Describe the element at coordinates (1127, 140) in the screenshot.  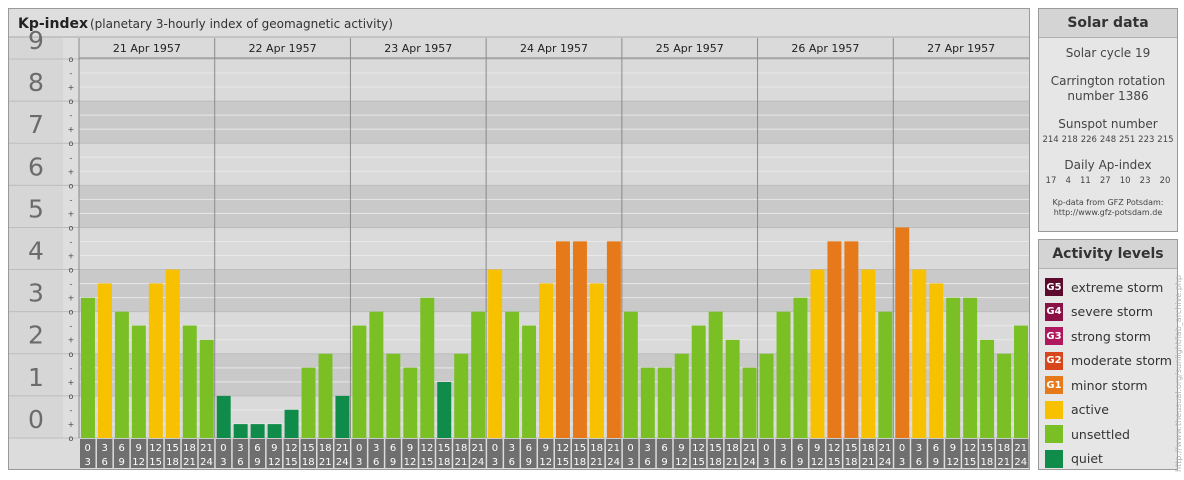
I see `sunspot-value-4: 251` at that location.